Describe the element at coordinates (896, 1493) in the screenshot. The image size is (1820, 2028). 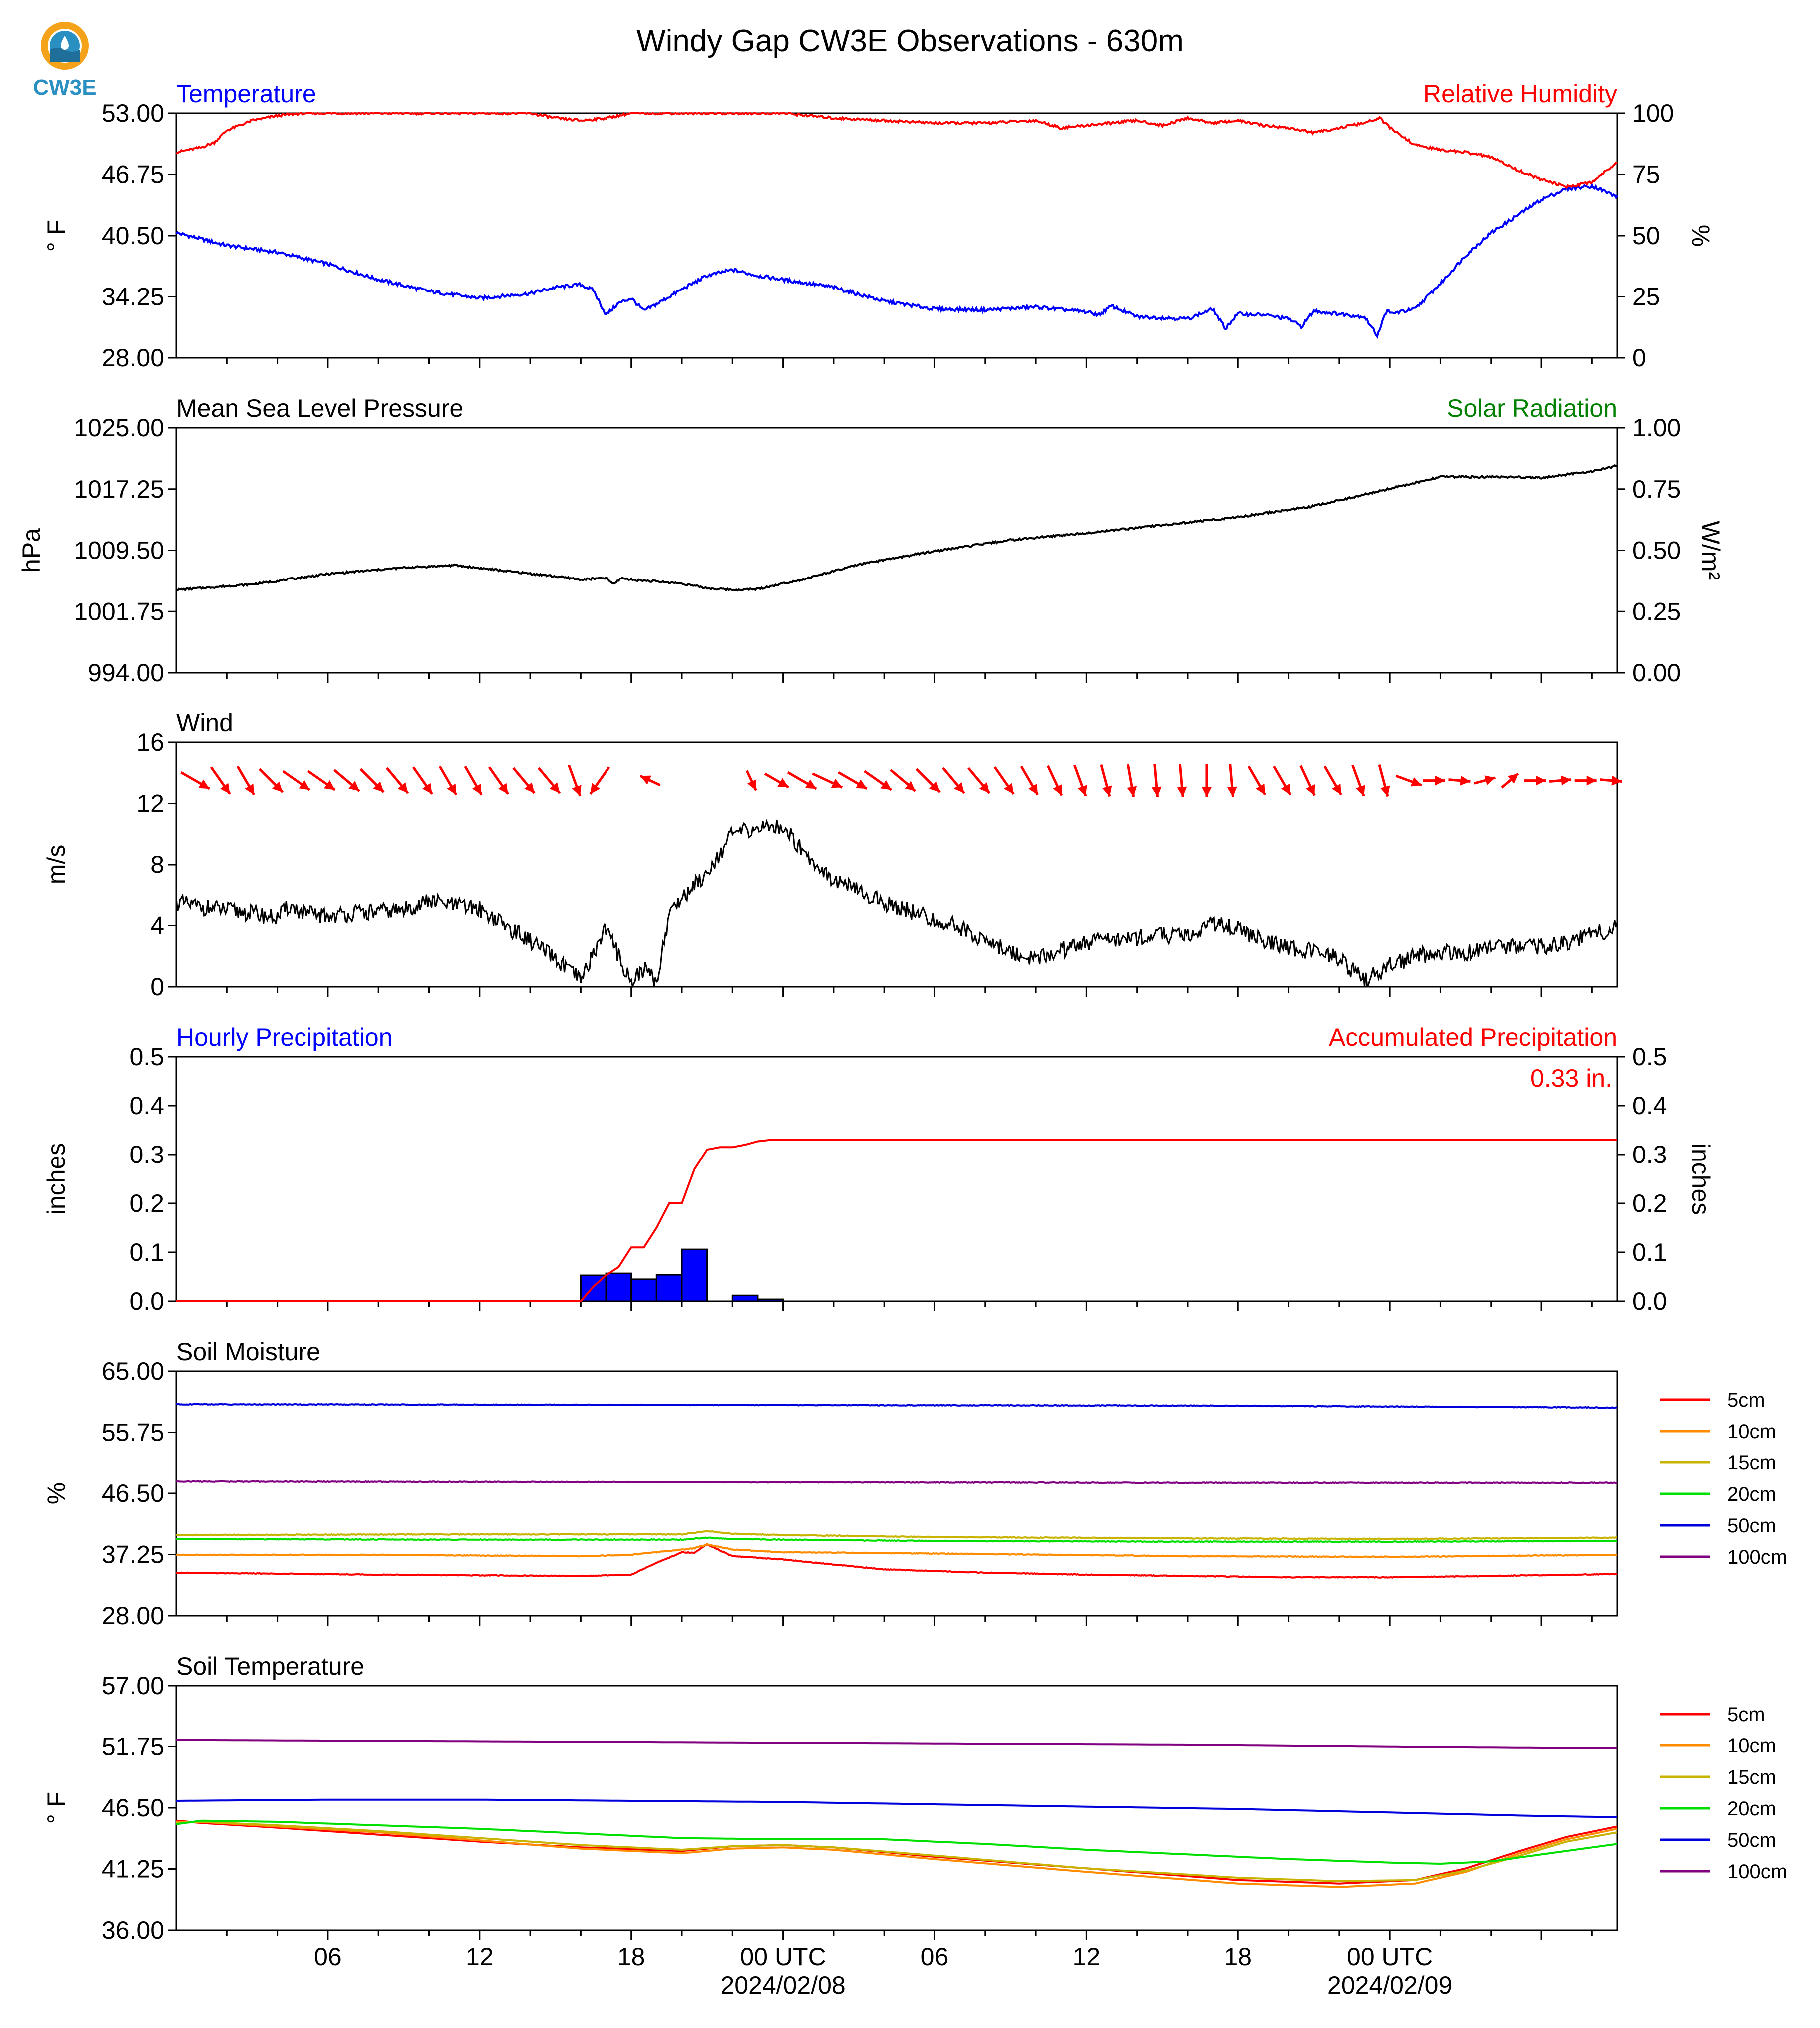
I see `panel-frame` at that location.